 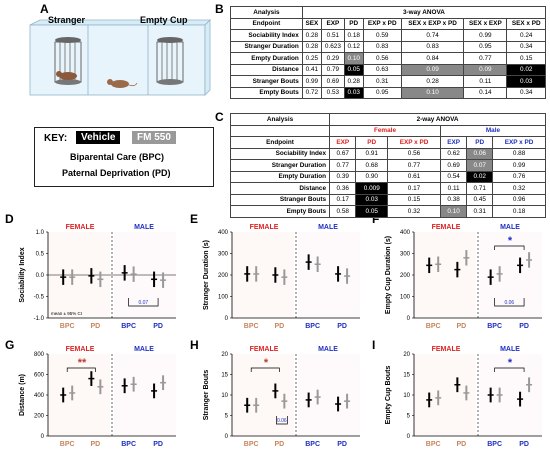 What do you see at coordinates (332, 46) in the screenshot?
I see `p-value-cell: 0.623` at bounding box center [332, 46].